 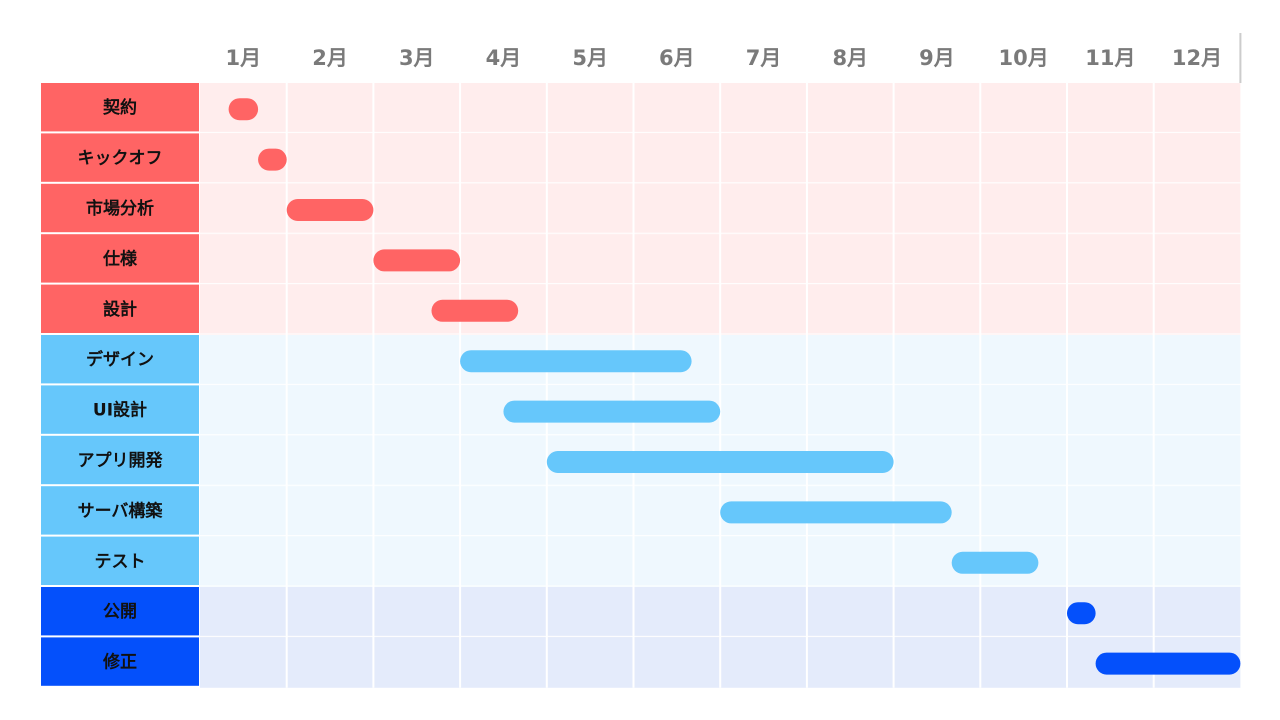 What do you see at coordinates (1197, 58) in the screenshot?
I see `month-label: 12月` at bounding box center [1197, 58].